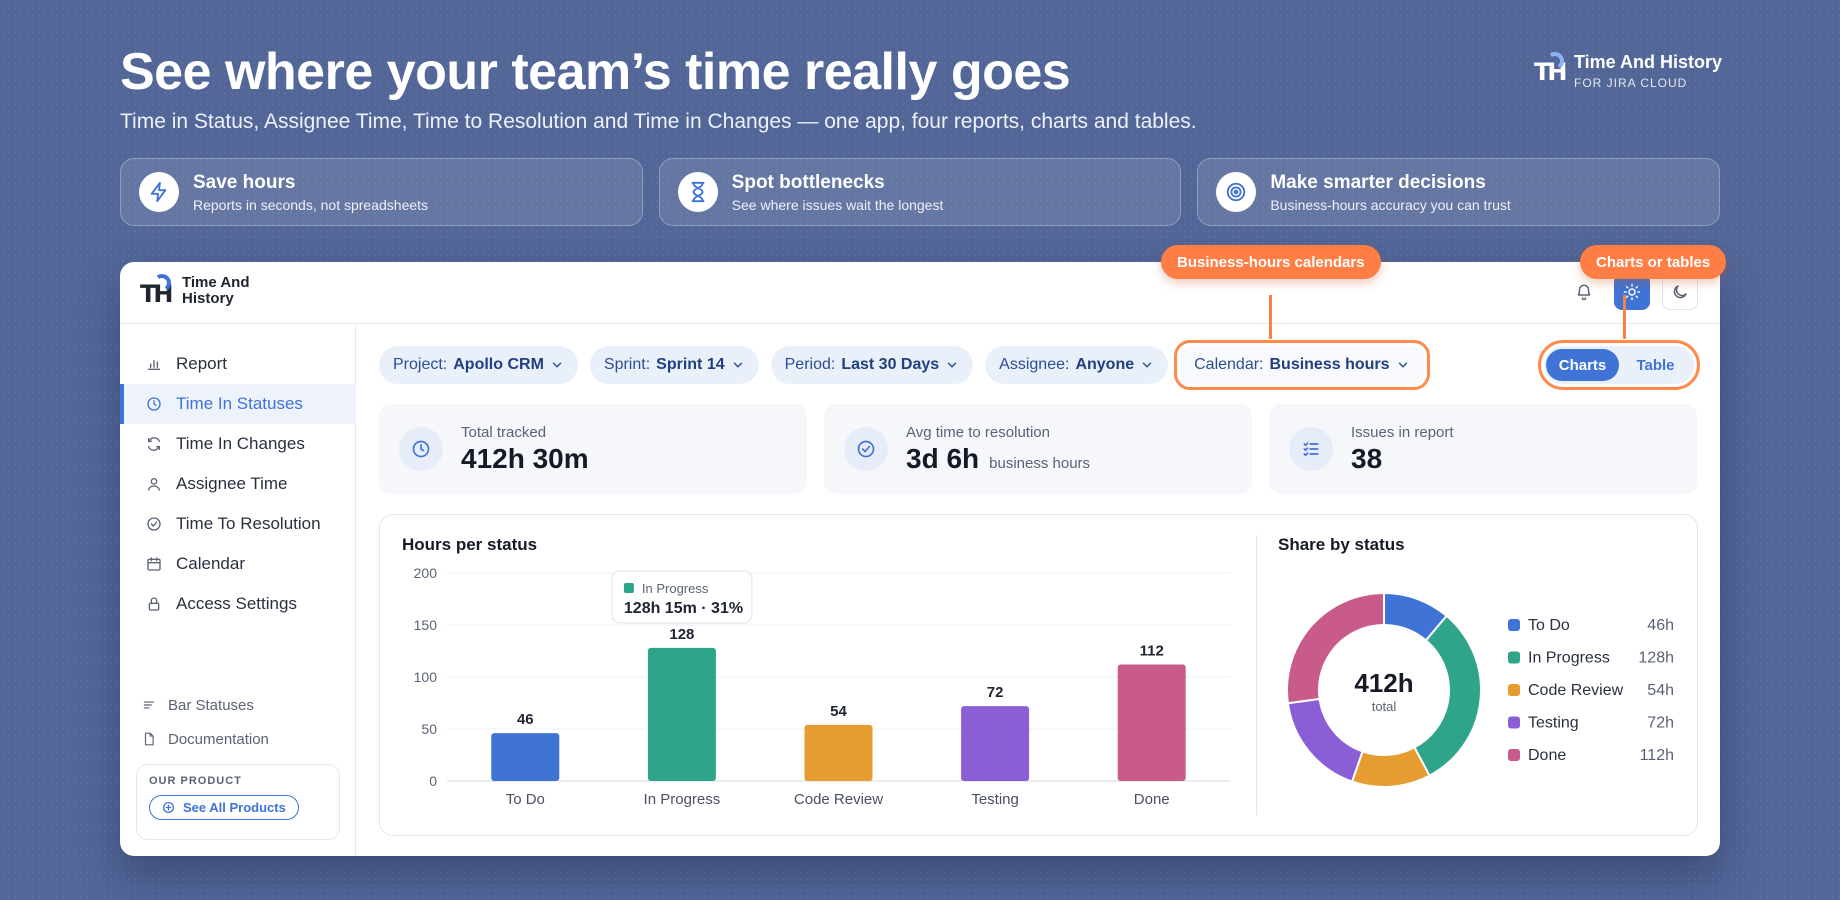 This screenshot has height=900, width=1840. I want to click on stat-label: Total tracked, so click(504, 432).